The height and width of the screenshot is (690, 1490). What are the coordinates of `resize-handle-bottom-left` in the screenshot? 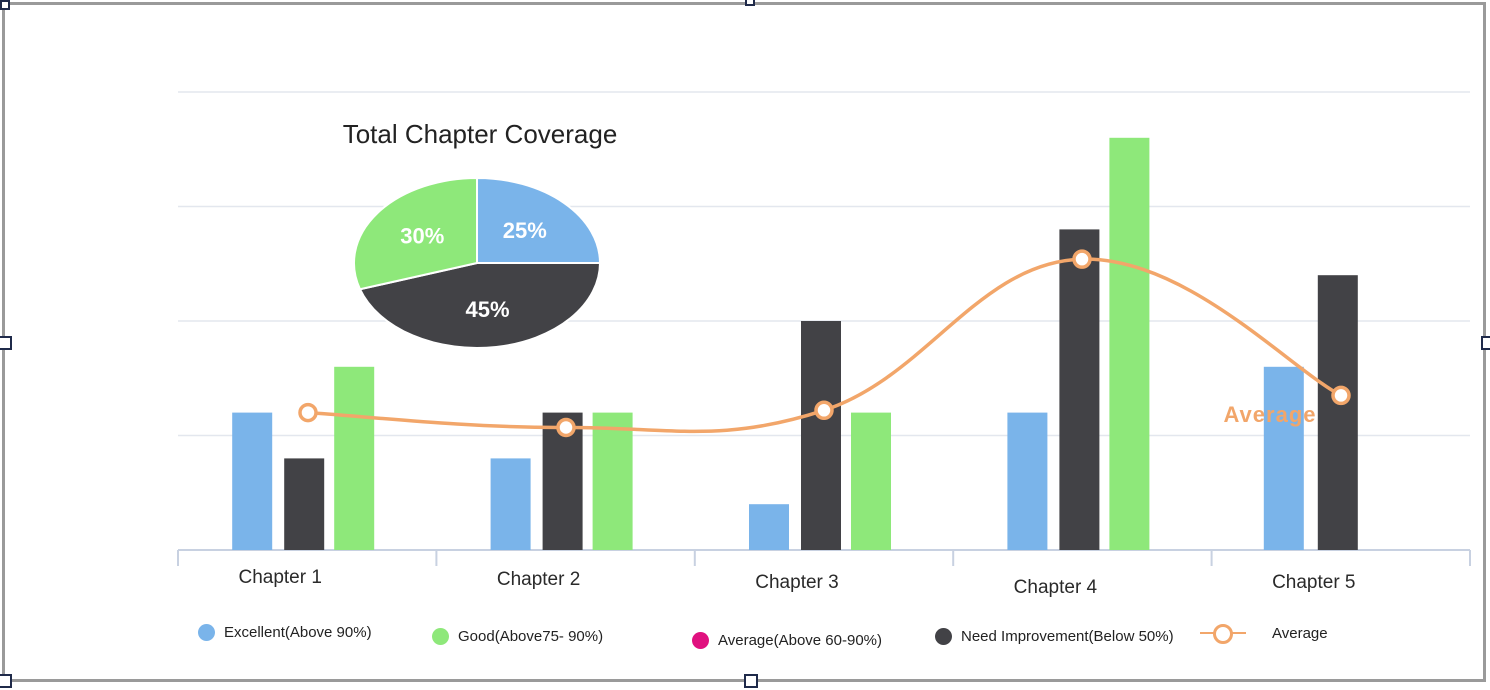 It's located at (6, 681).